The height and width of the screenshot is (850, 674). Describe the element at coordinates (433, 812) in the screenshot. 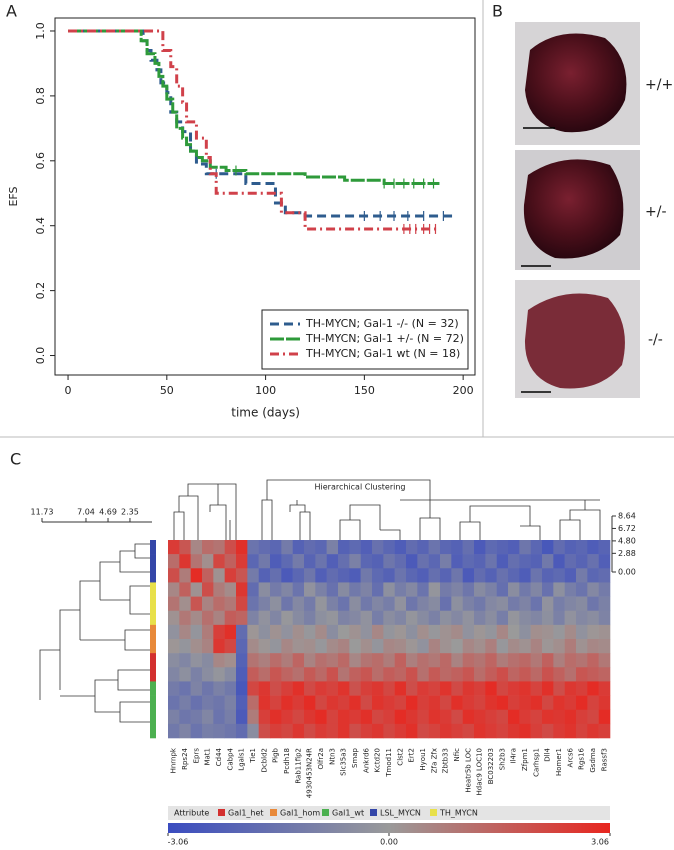

I see `legend-swatch` at that location.